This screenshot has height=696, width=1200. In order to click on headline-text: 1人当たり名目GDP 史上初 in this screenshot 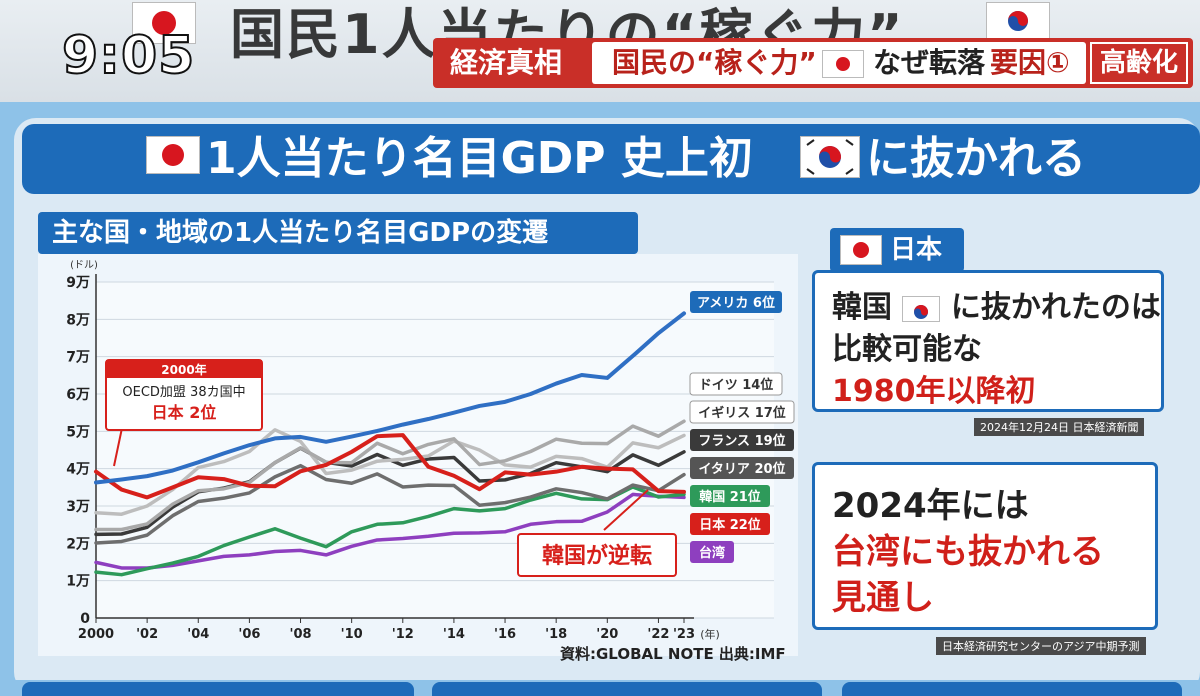, I will do `click(479, 158)`.